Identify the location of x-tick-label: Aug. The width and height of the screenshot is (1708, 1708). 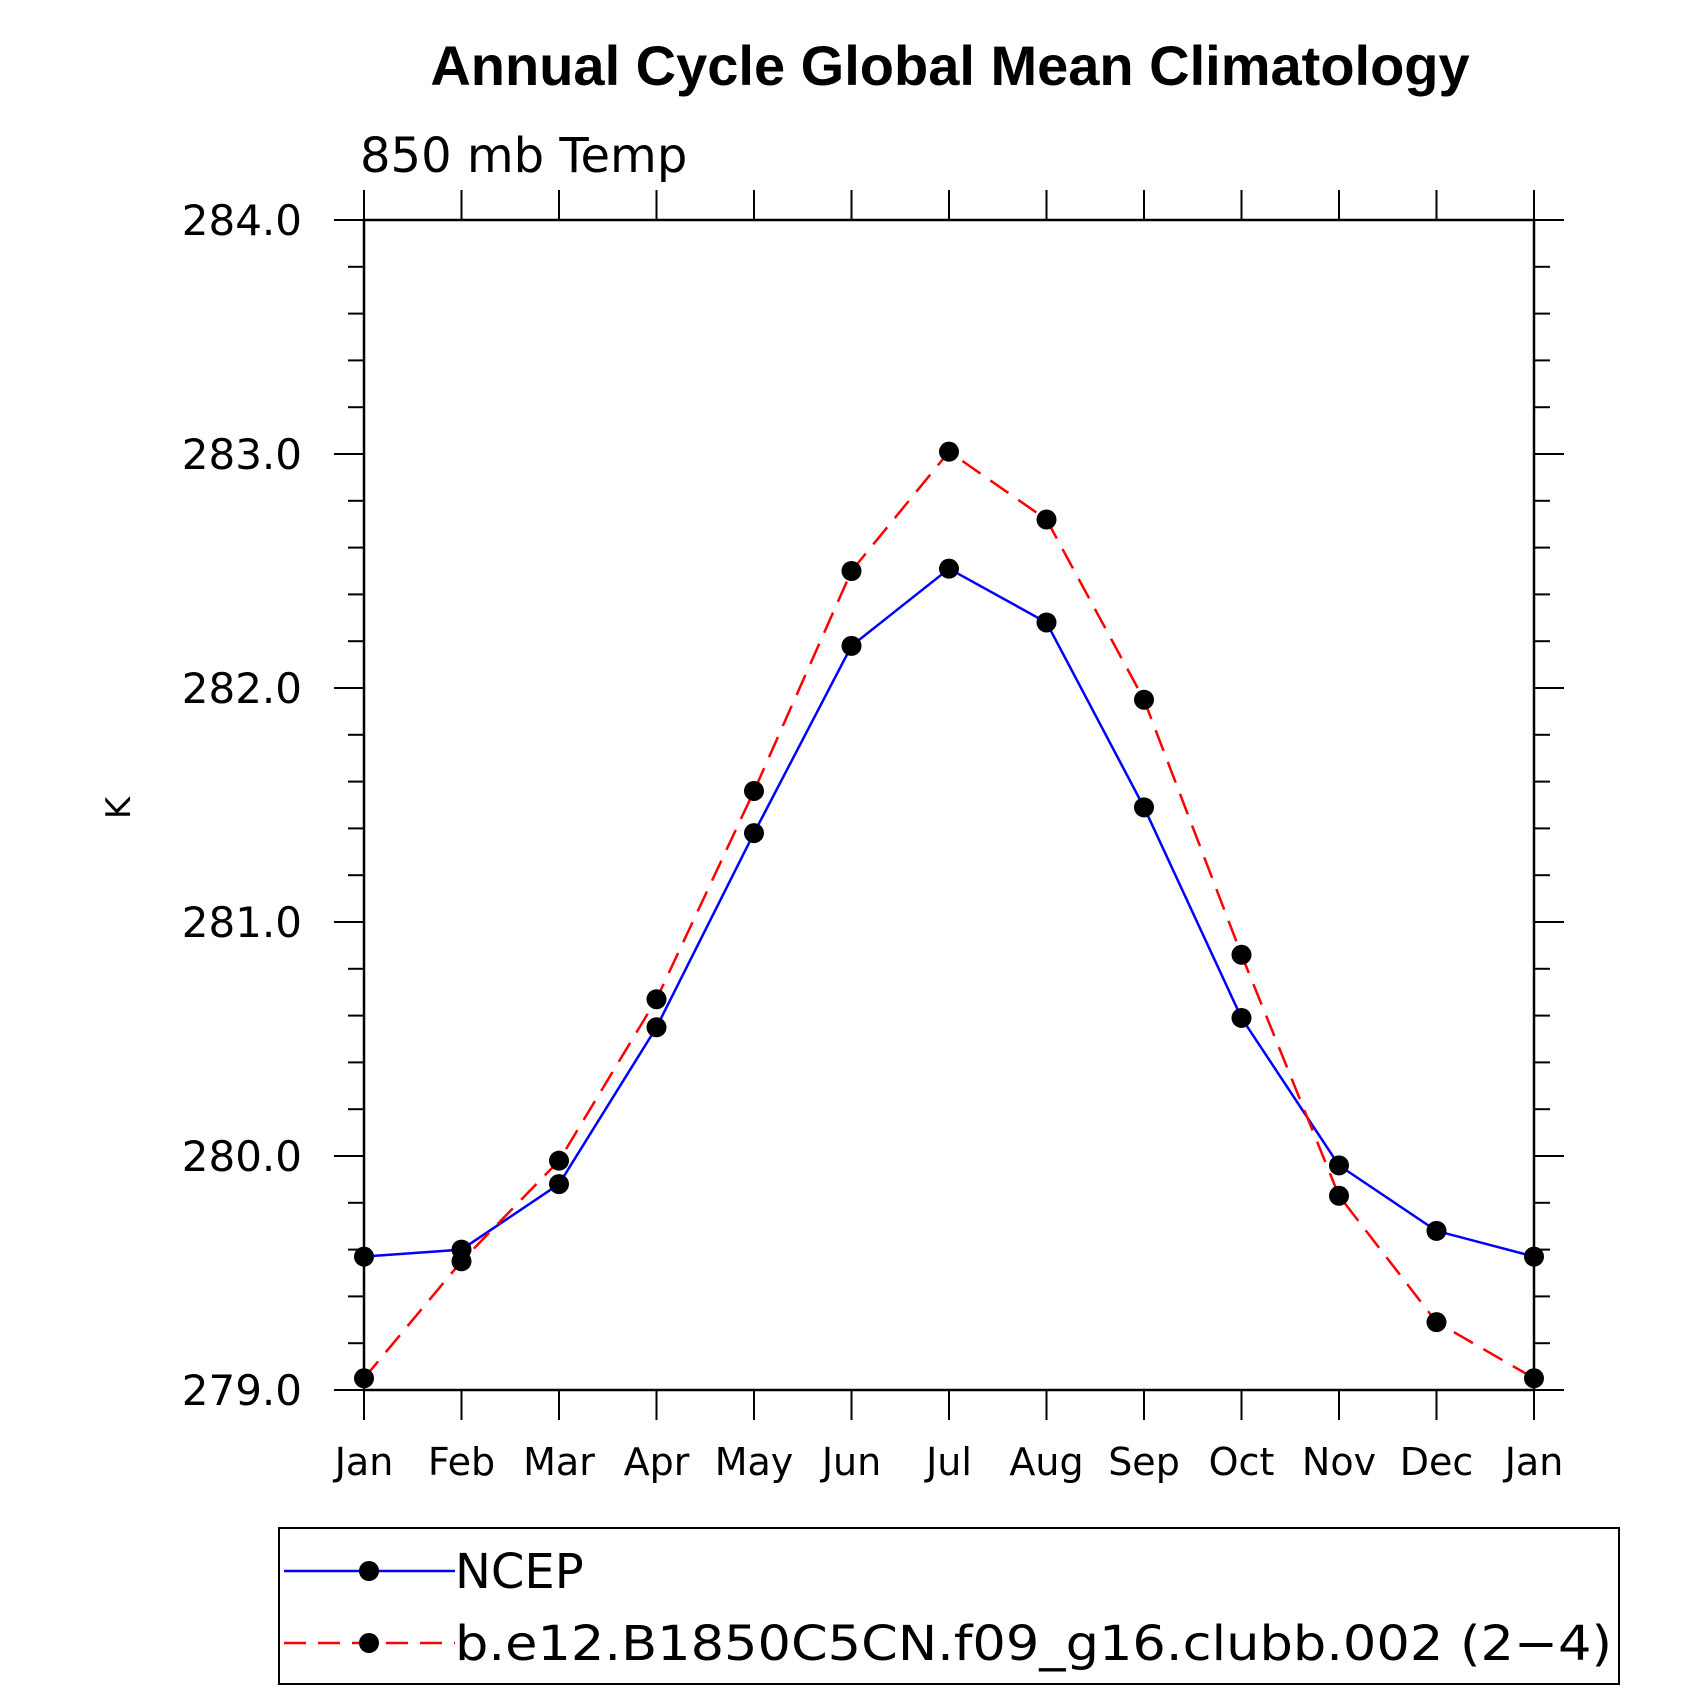
(1046, 1462).